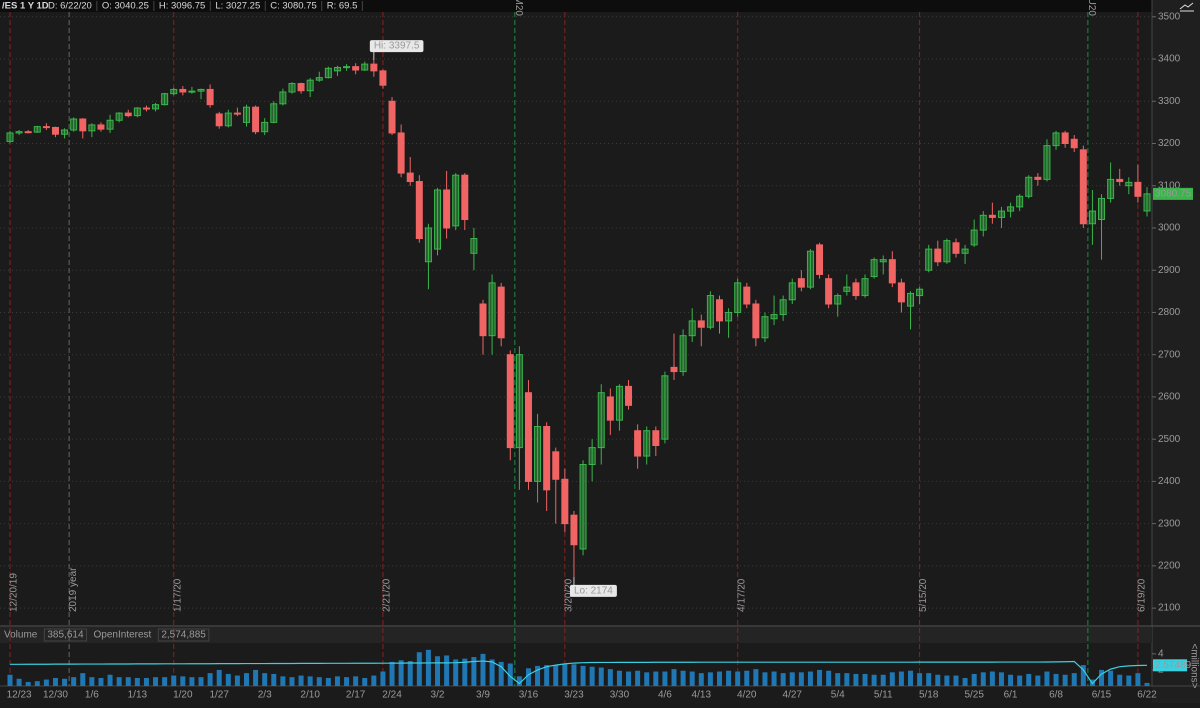  Describe the element at coordinates (1102, 695) in the screenshot. I see `x-tick-label: 6/15` at that location.